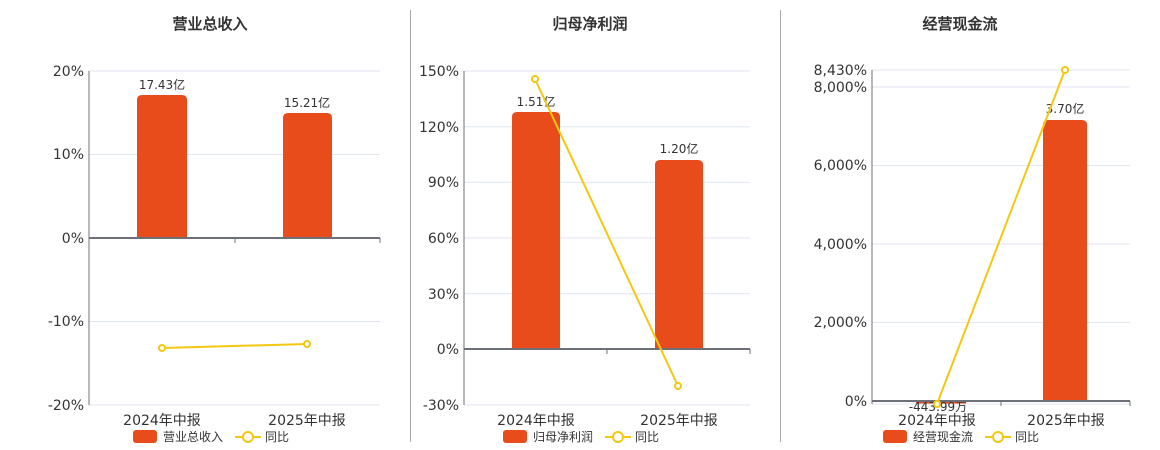 This screenshot has height=450, width=1160. Describe the element at coordinates (840, 71) in the screenshot. I see `svg-text: 8,430%` at that location.